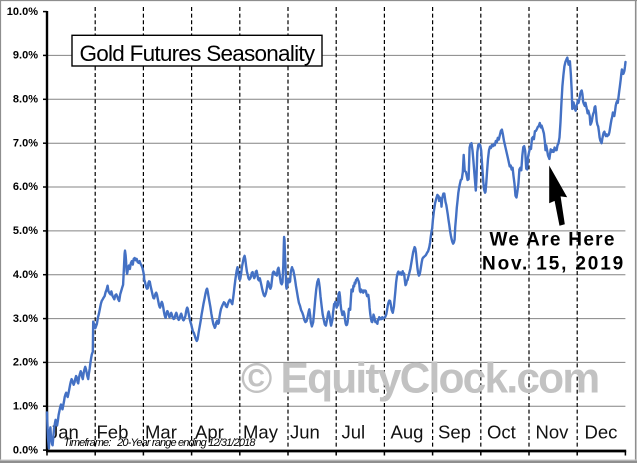 Image resolution: width=637 pixels, height=463 pixels. I want to click on svg-text: 10.0%, so click(22, 12).